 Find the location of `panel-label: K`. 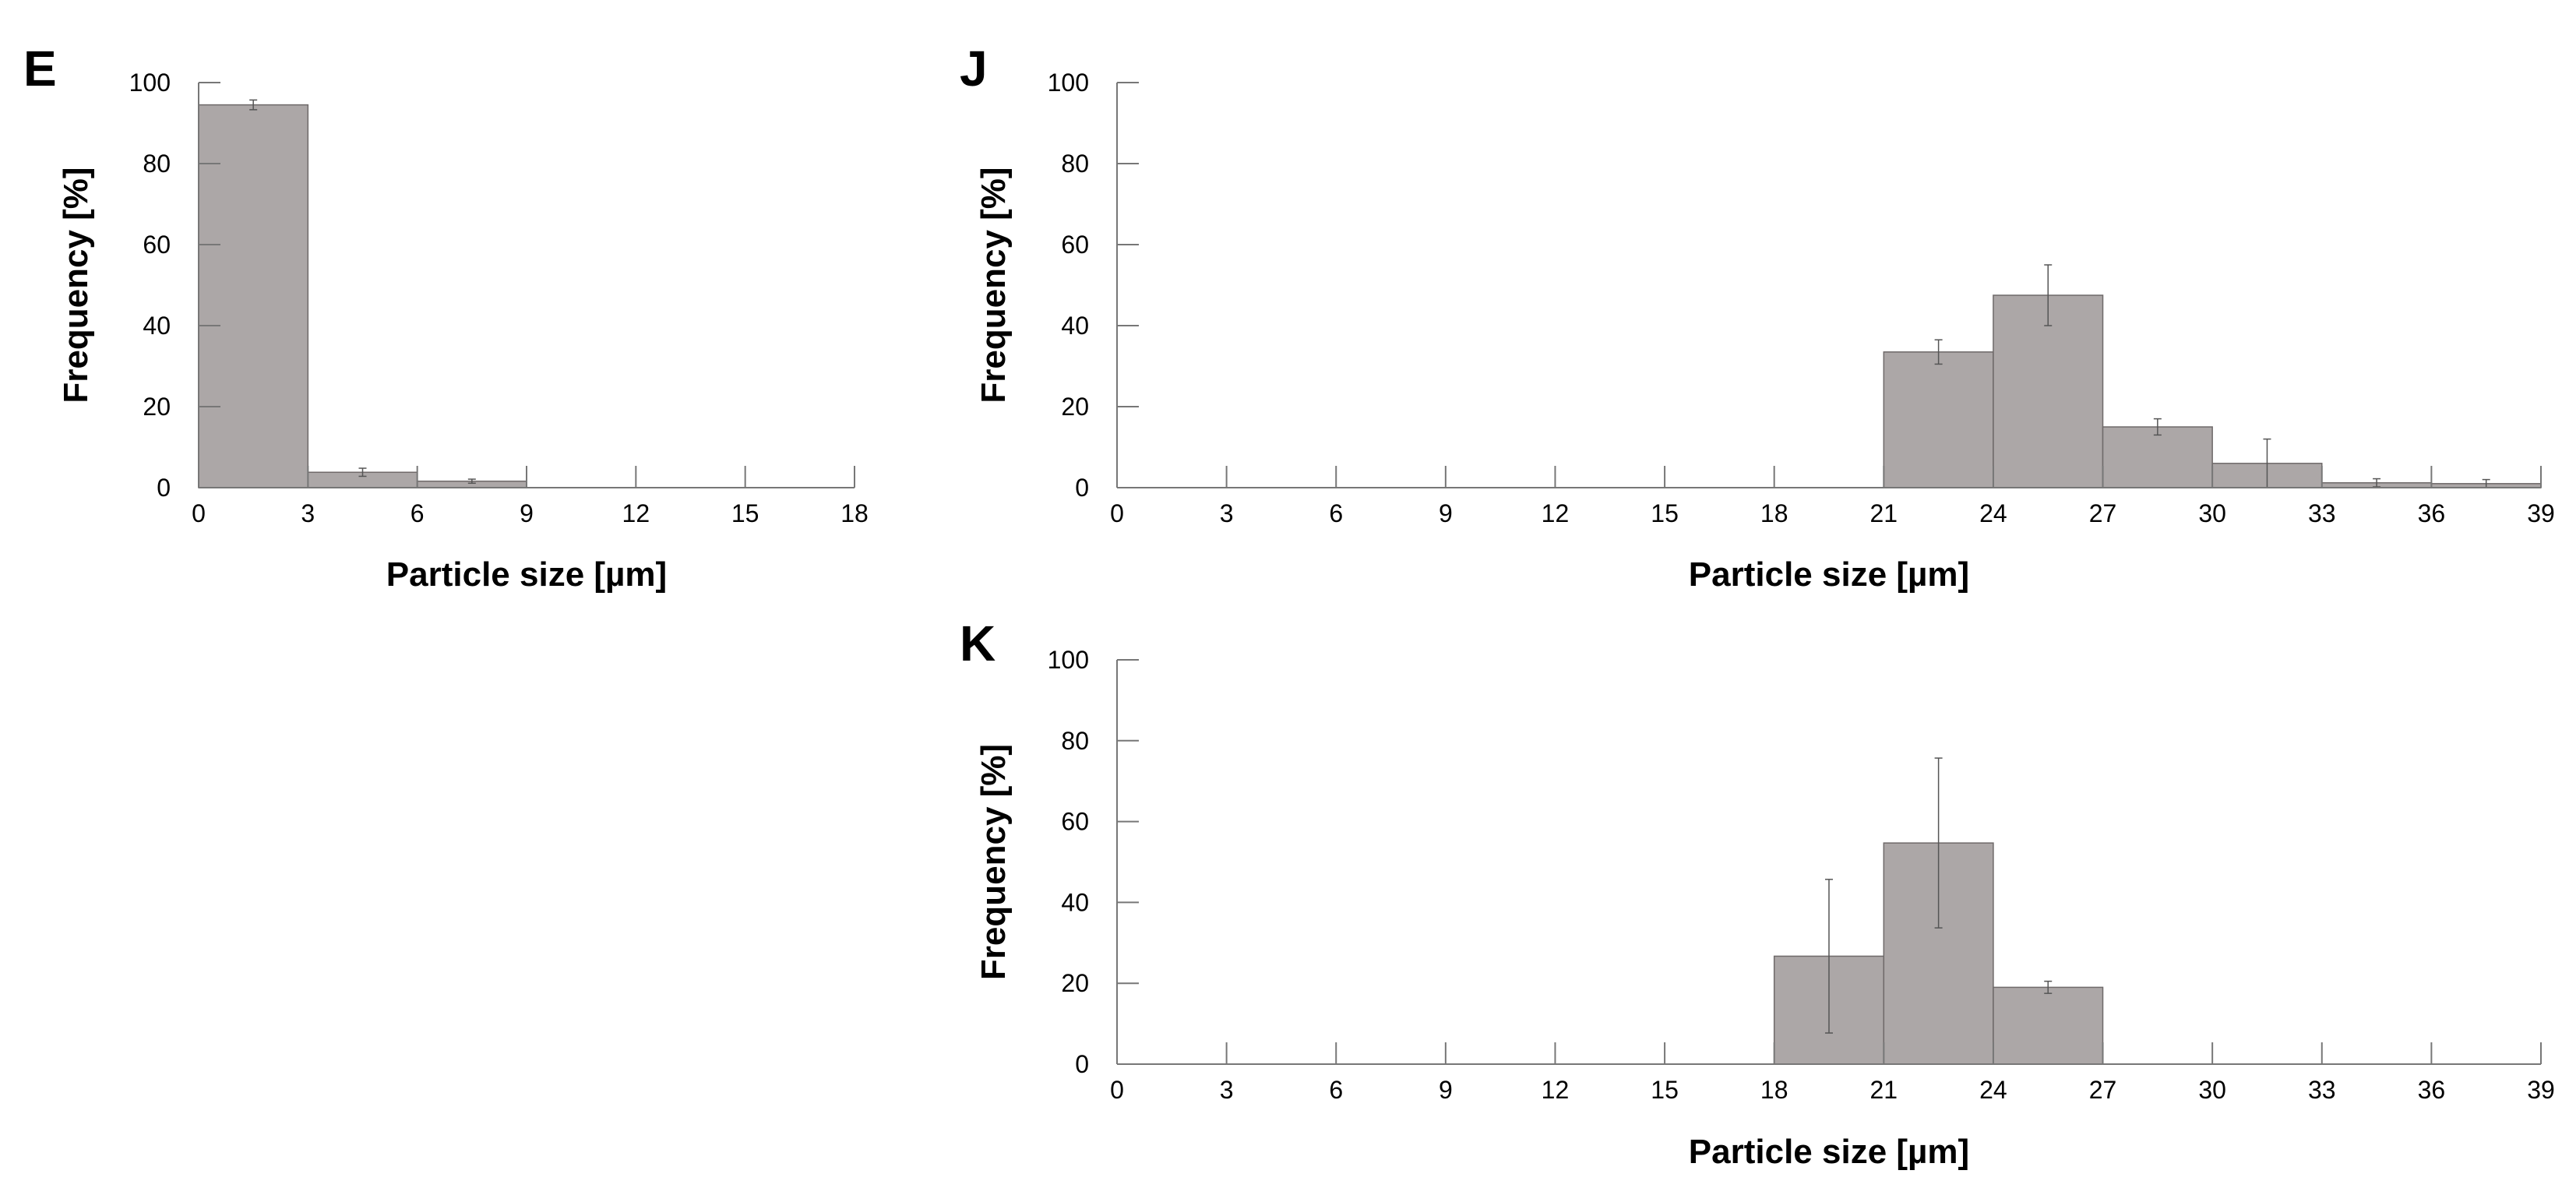

panel-label: K is located at coordinates (978, 644).